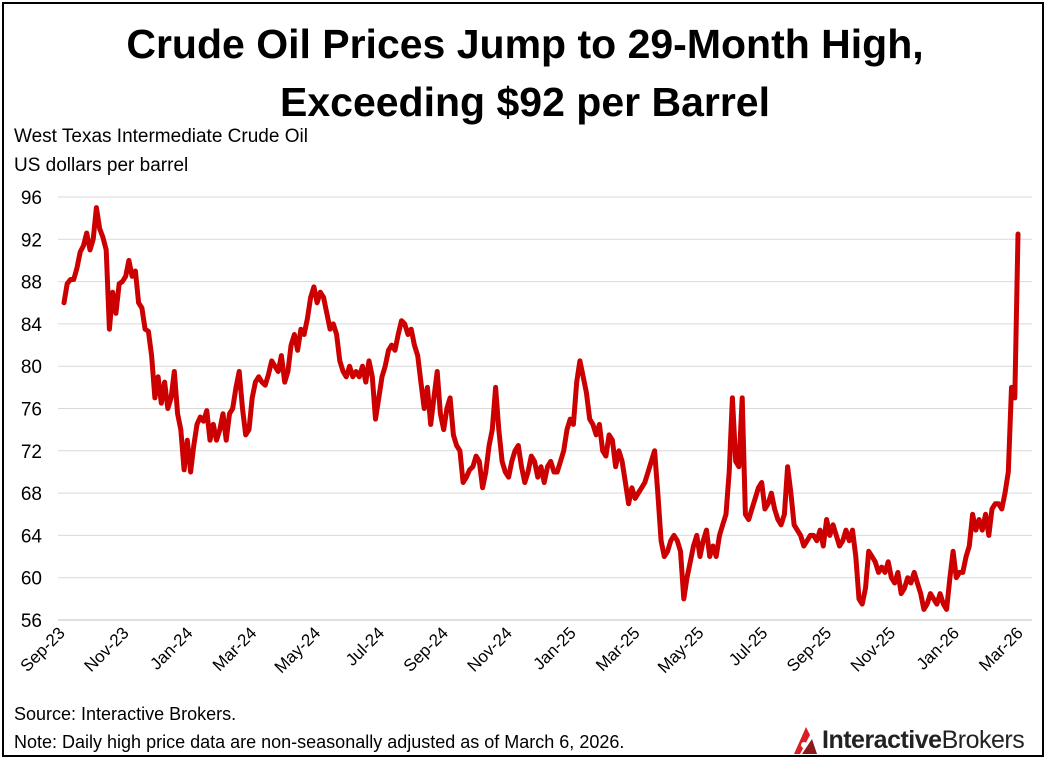 The height and width of the screenshot is (763, 1050). Describe the element at coordinates (1001, 649) in the screenshot. I see `x-tick-label: Mar-26` at that location.